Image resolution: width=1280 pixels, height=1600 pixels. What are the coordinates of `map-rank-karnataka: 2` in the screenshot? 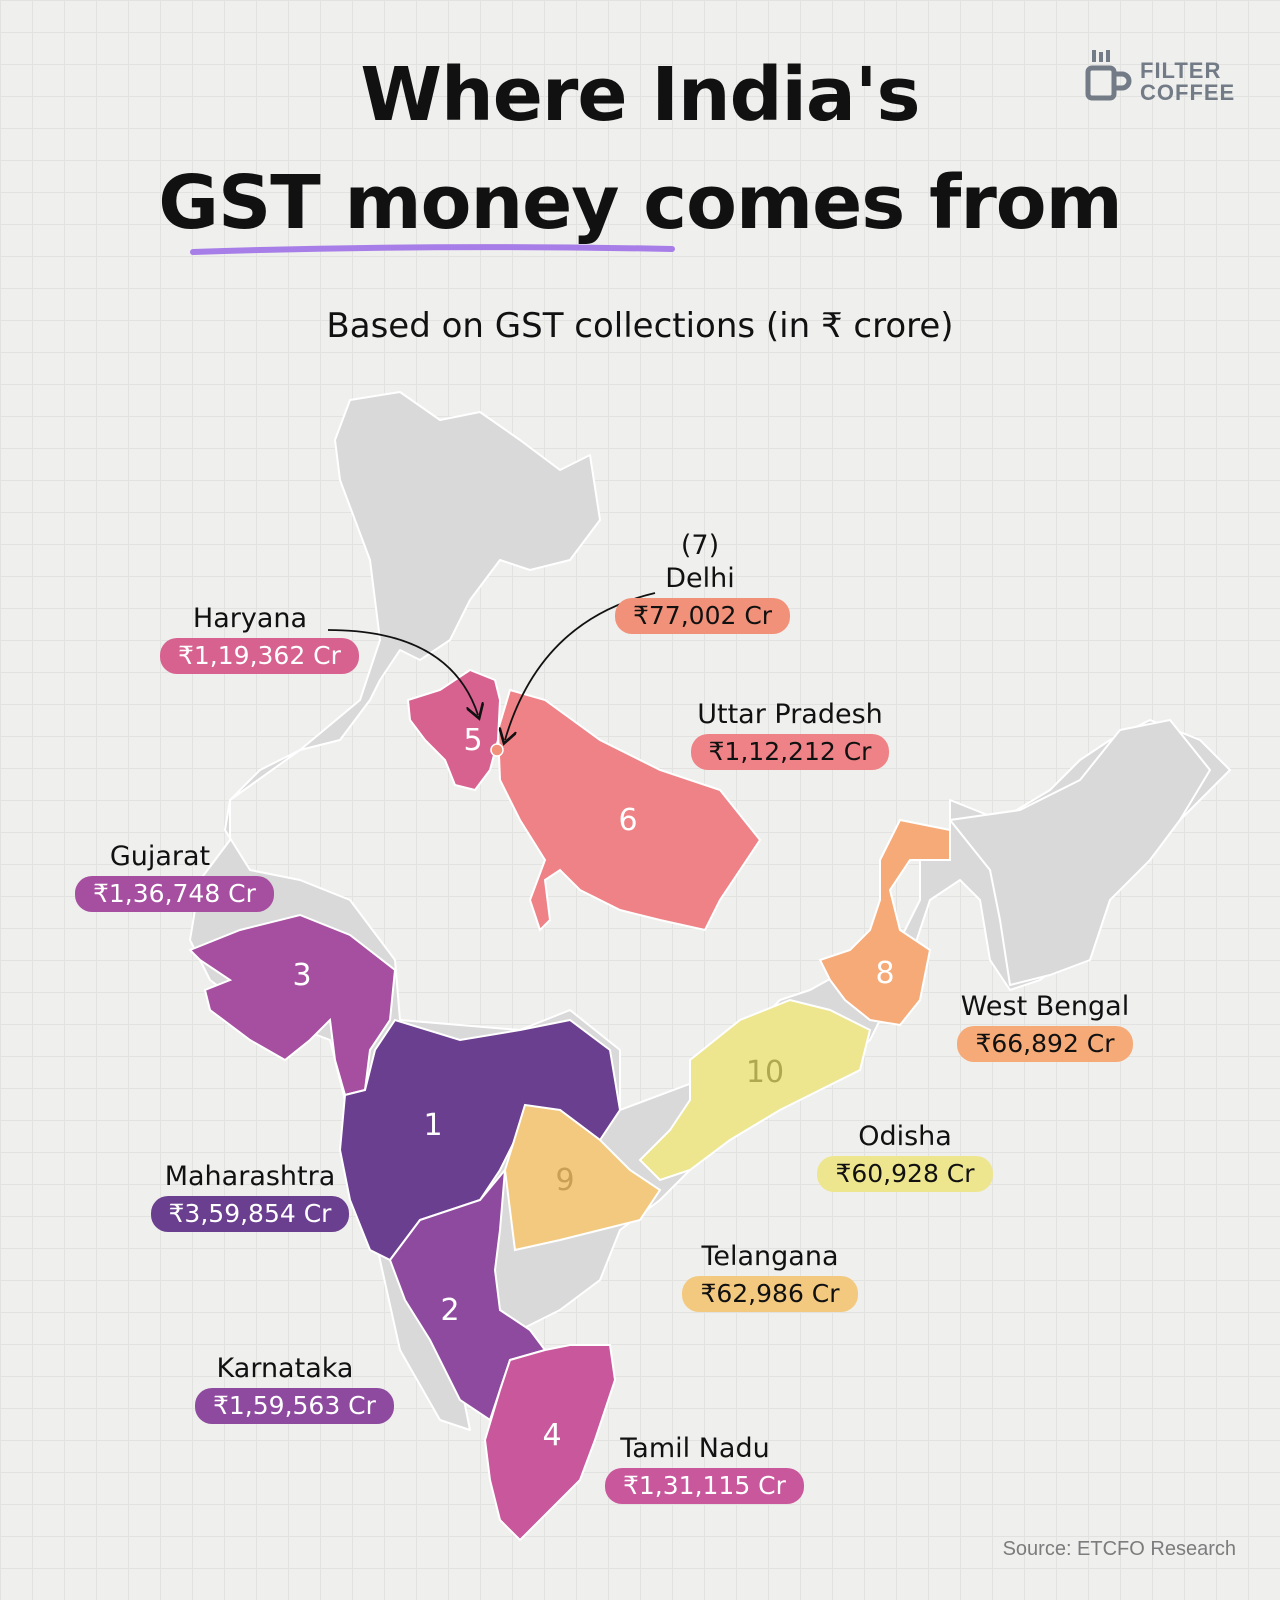 It's located at (449, 1310).